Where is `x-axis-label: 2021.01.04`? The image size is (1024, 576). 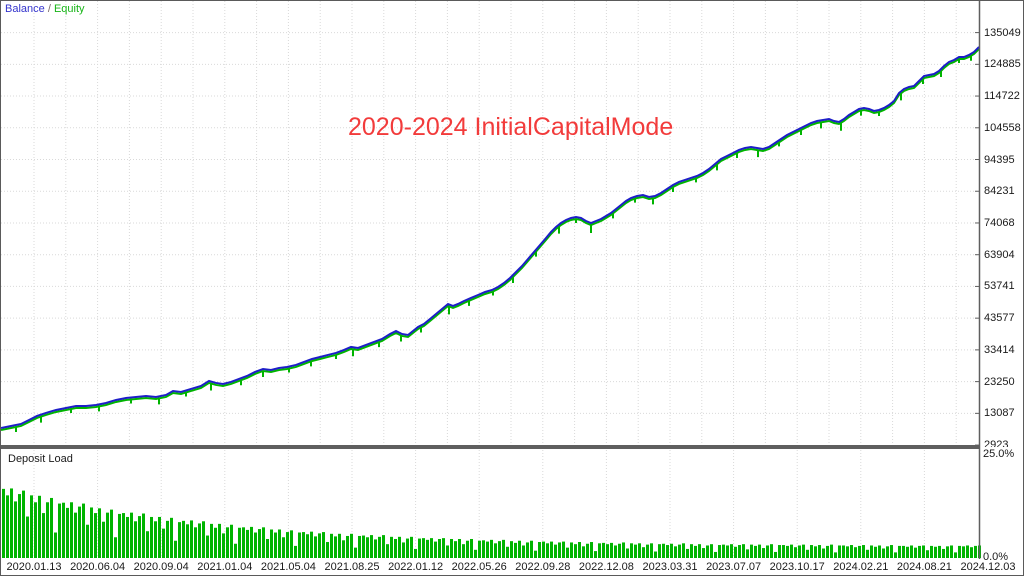 x-axis-label: 2021.01.04 is located at coordinates (225, 567).